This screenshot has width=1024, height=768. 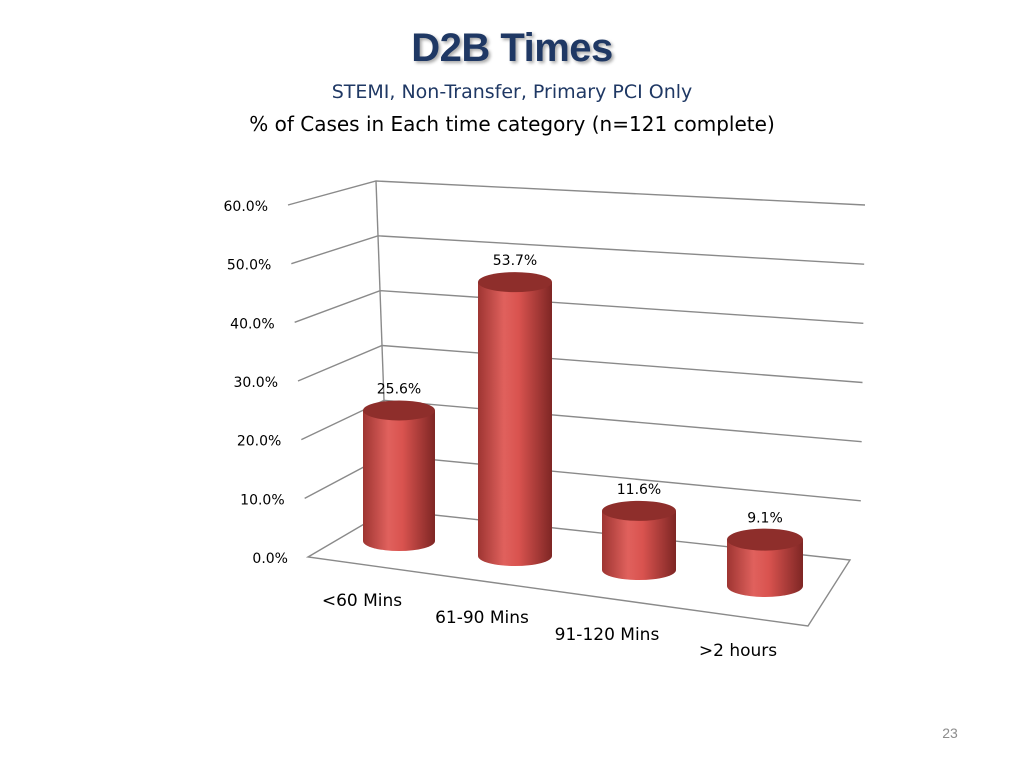 What do you see at coordinates (252, 324) in the screenshot?
I see `y-tick-label: 40.0%` at bounding box center [252, 324].